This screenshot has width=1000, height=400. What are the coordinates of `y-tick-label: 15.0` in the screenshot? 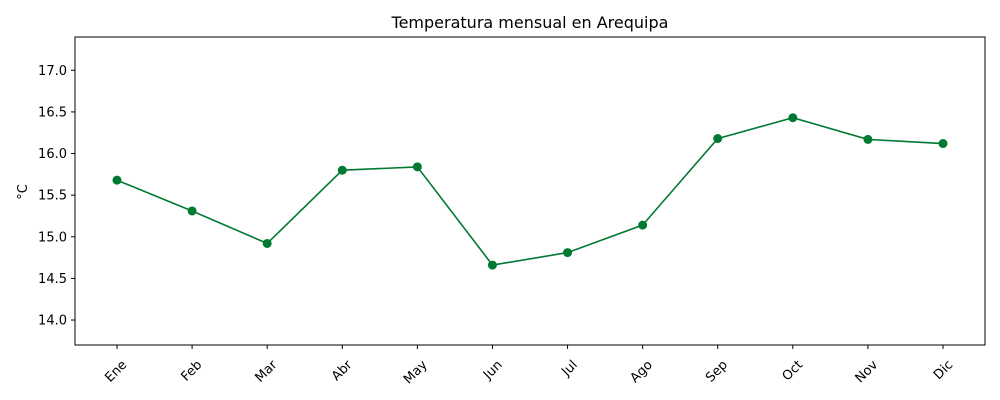 It's located at (52, 237).